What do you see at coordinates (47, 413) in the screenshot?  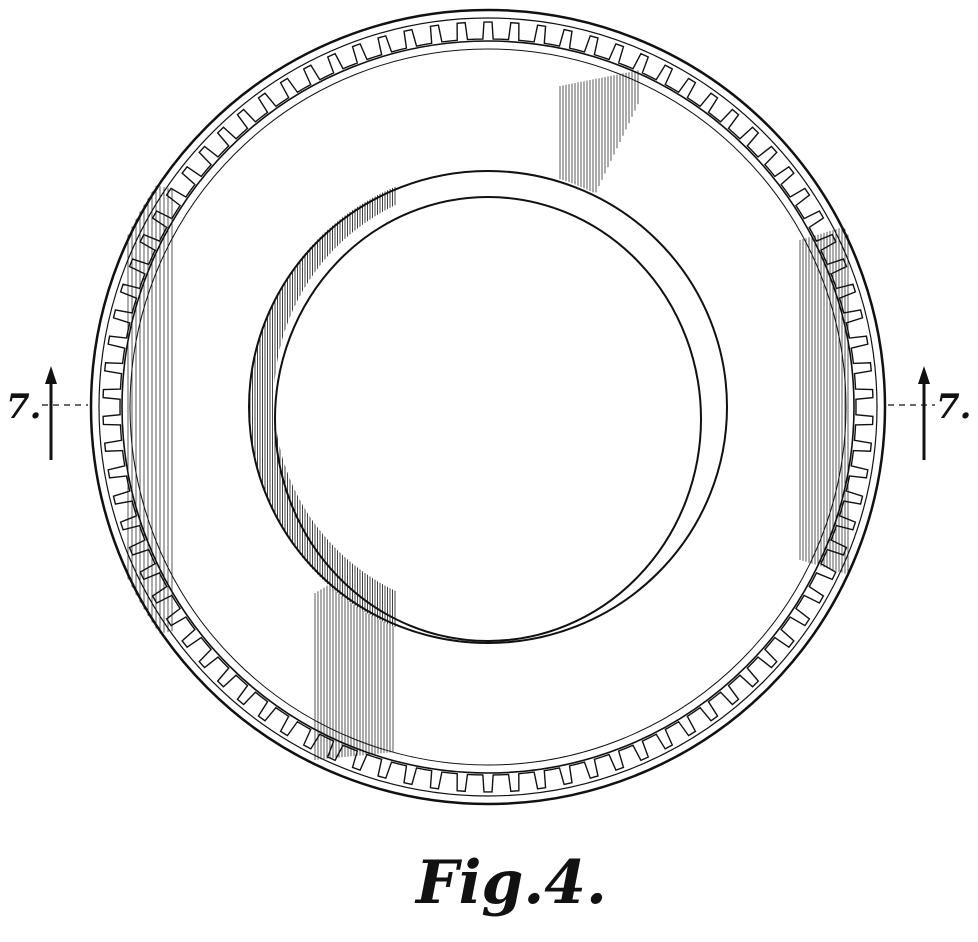 I see `section-marker-left: 7.` at bounding box center [47, 413].